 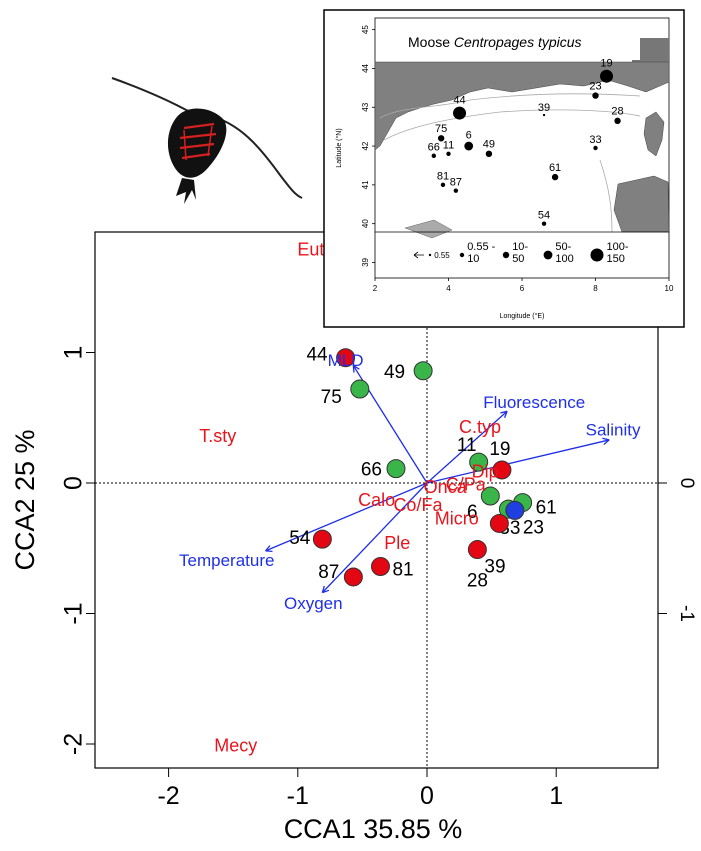 I want to click on inset-x-tick-label: 6, so click(x=522, y=288).